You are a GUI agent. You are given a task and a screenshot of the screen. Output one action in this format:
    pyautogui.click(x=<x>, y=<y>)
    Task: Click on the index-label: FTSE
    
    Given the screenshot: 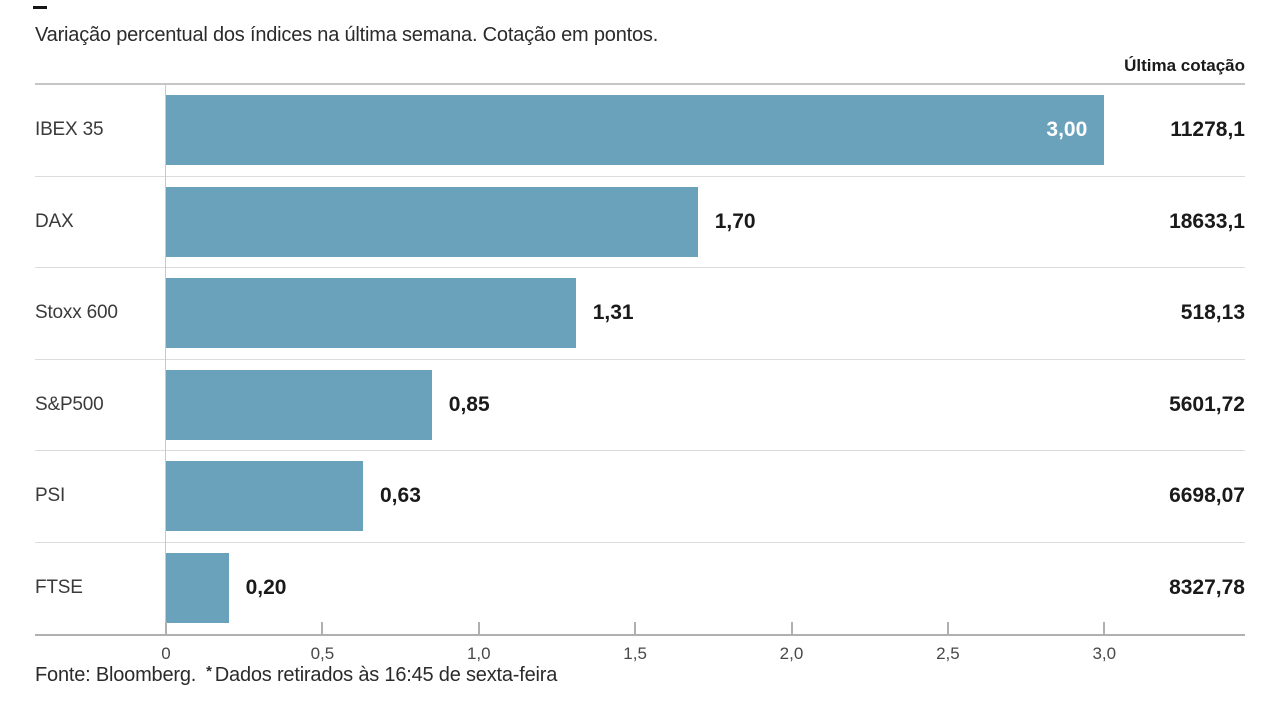 What is the action you would take?
    pyautogui.click(x=59, y=588)
    